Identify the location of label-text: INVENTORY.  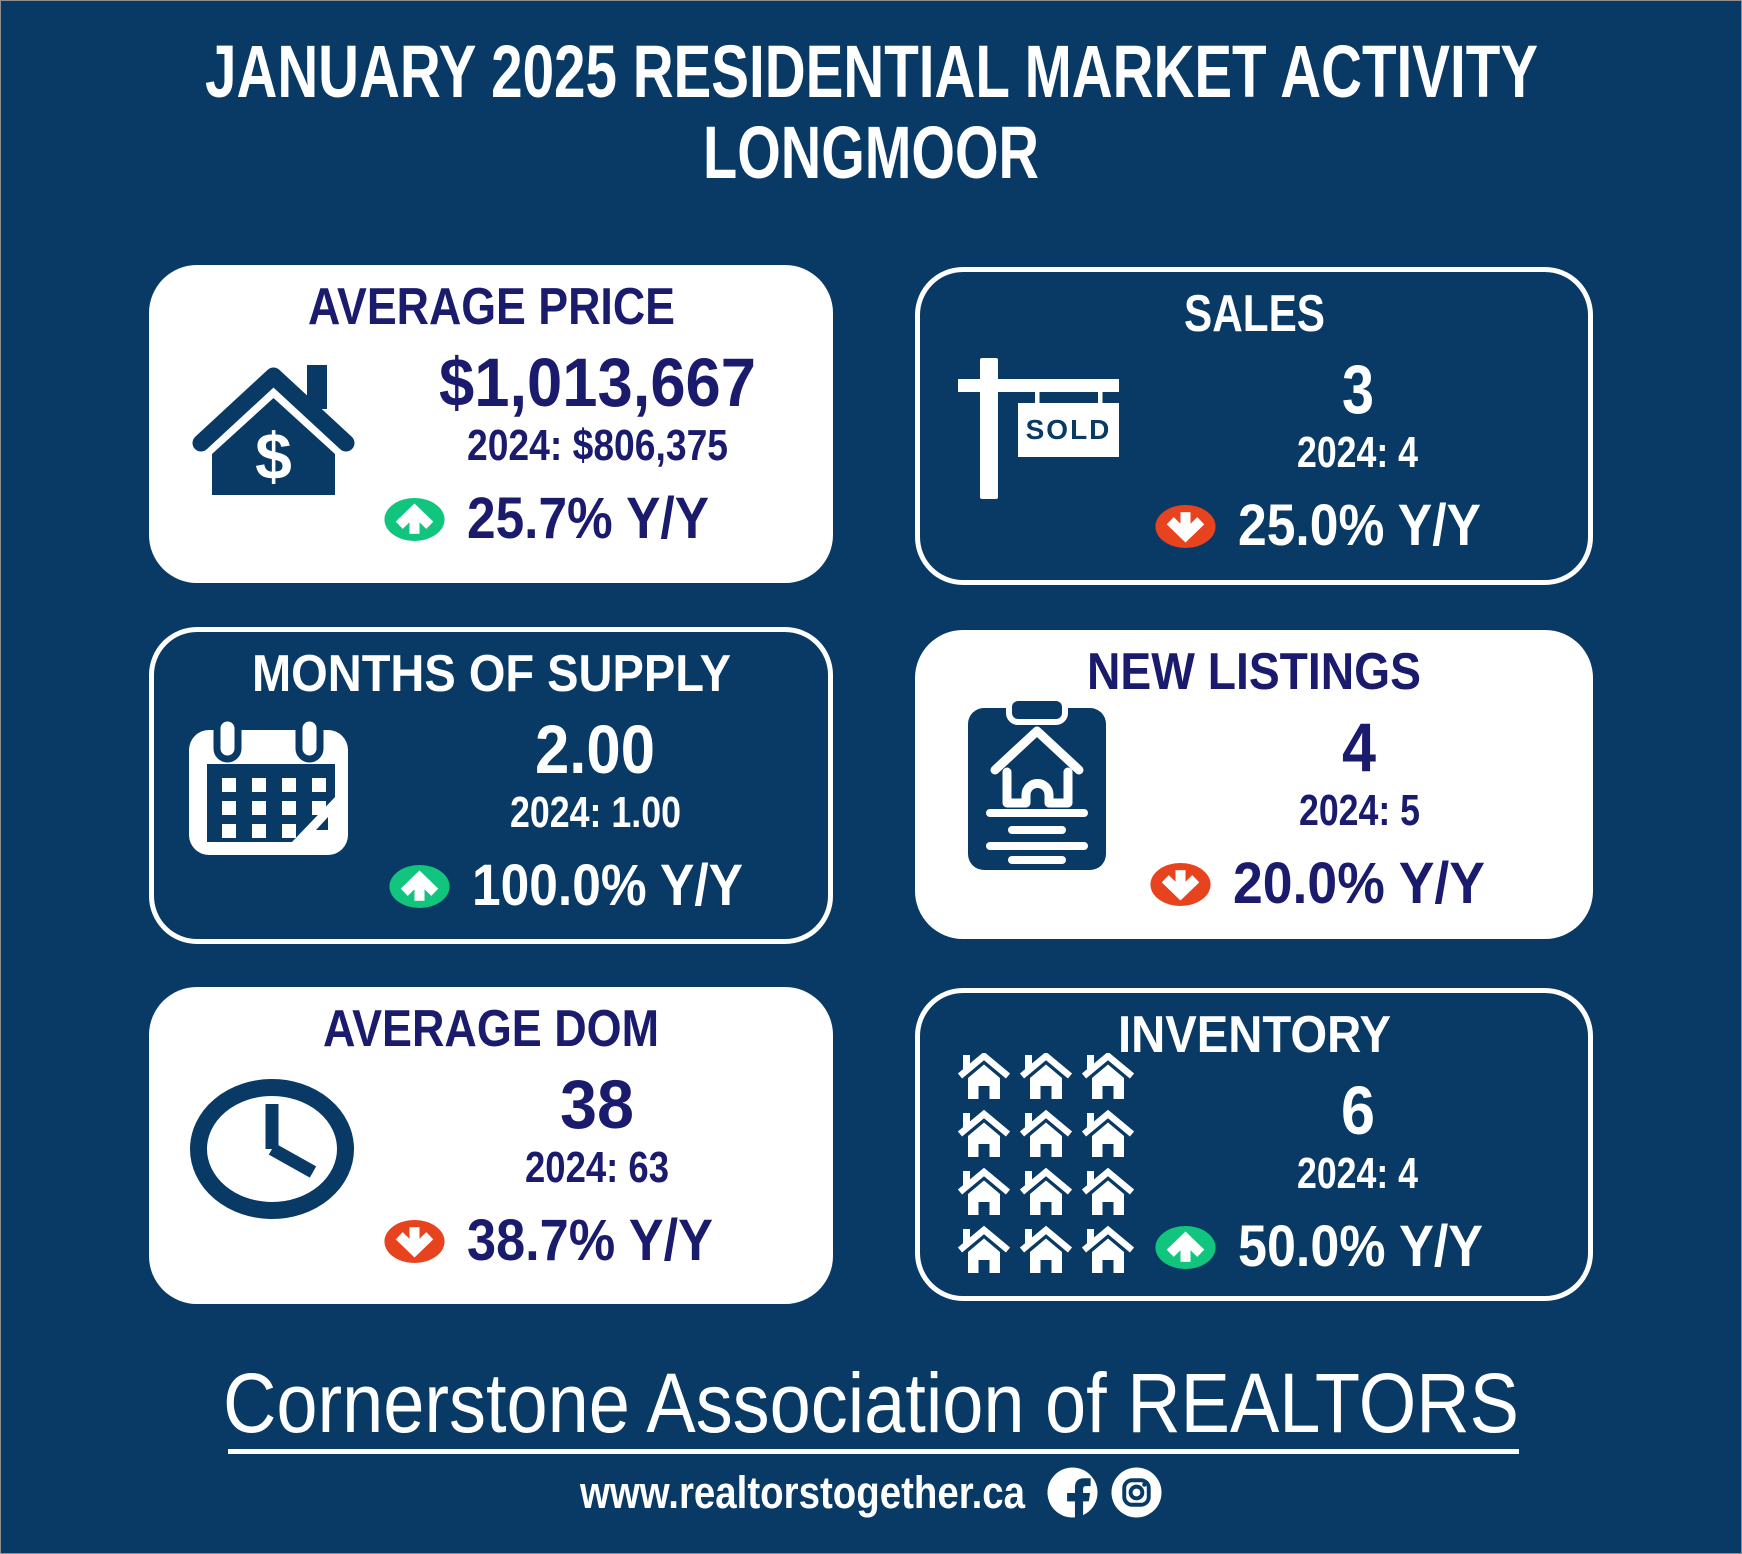
(1254, 1035).